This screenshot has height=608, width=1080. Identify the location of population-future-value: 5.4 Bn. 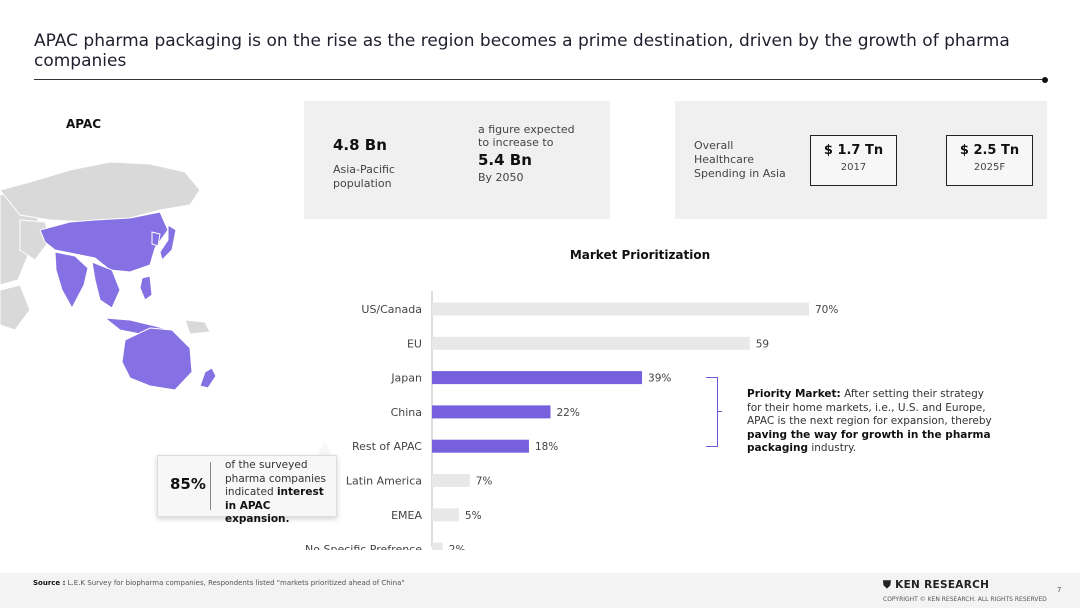
(505, 160).